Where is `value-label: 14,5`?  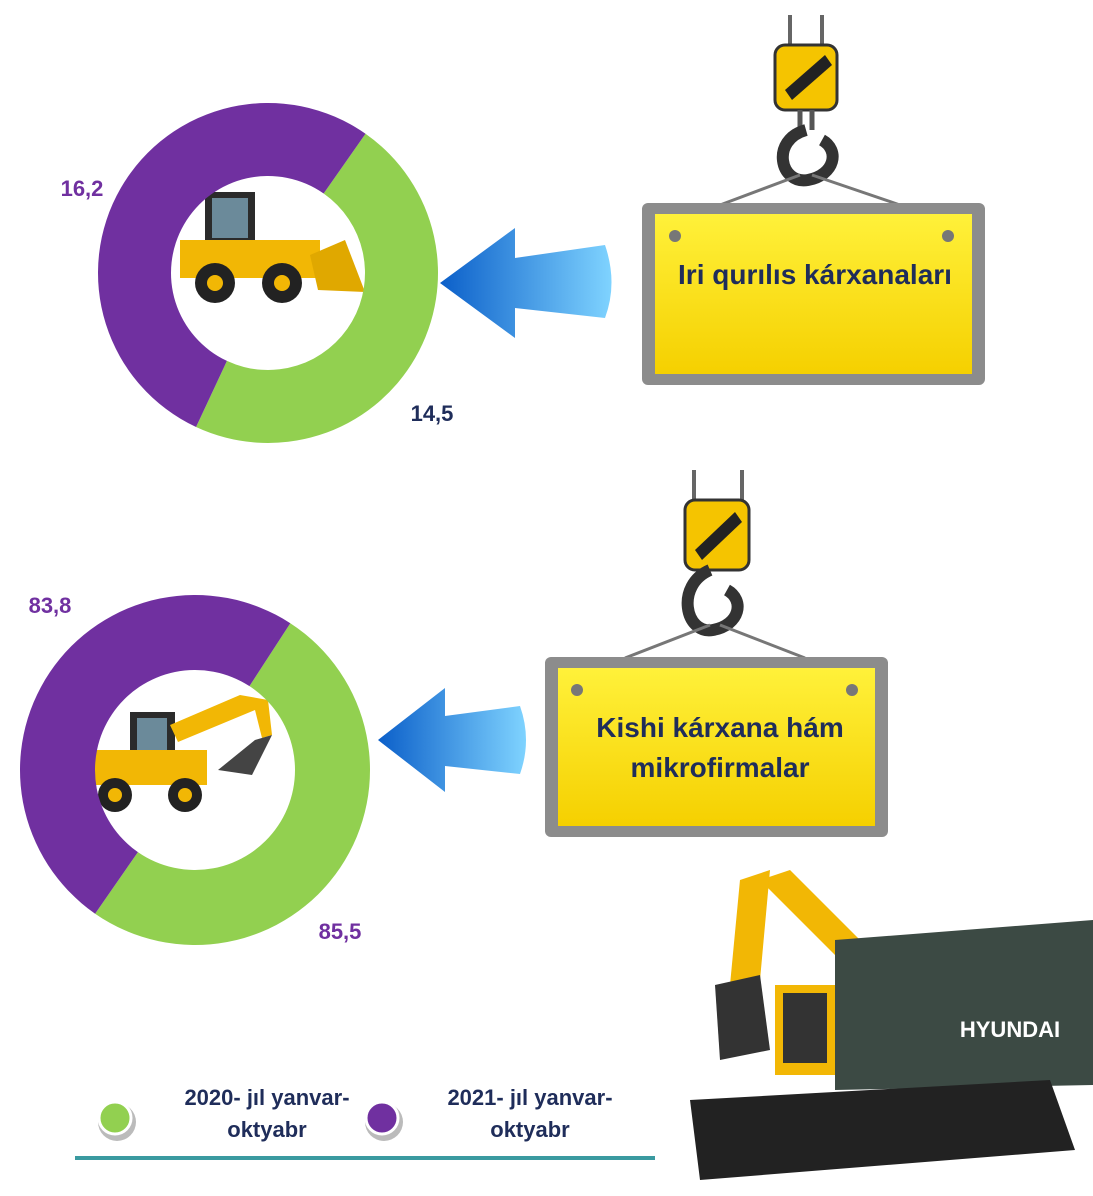
value-label: 14,5 is located at coordinates (432, 413).